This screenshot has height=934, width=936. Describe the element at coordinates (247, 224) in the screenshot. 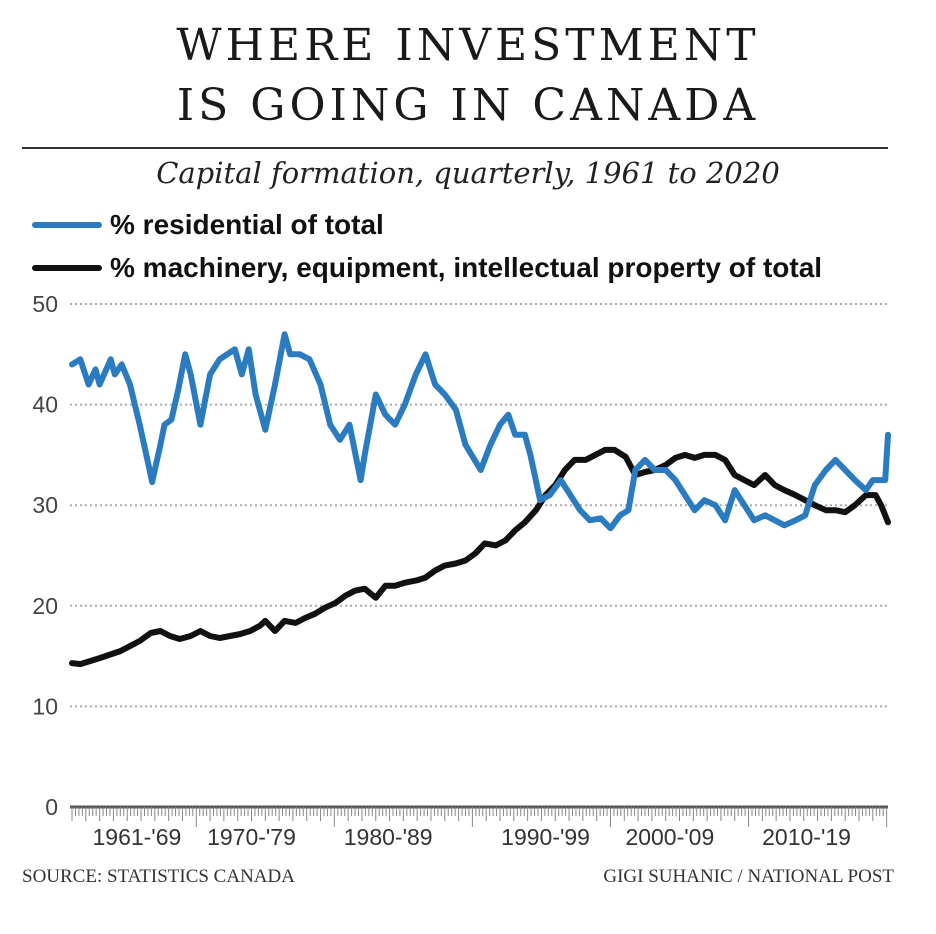

I see `legend-label-residential: % residential of total` at that location.